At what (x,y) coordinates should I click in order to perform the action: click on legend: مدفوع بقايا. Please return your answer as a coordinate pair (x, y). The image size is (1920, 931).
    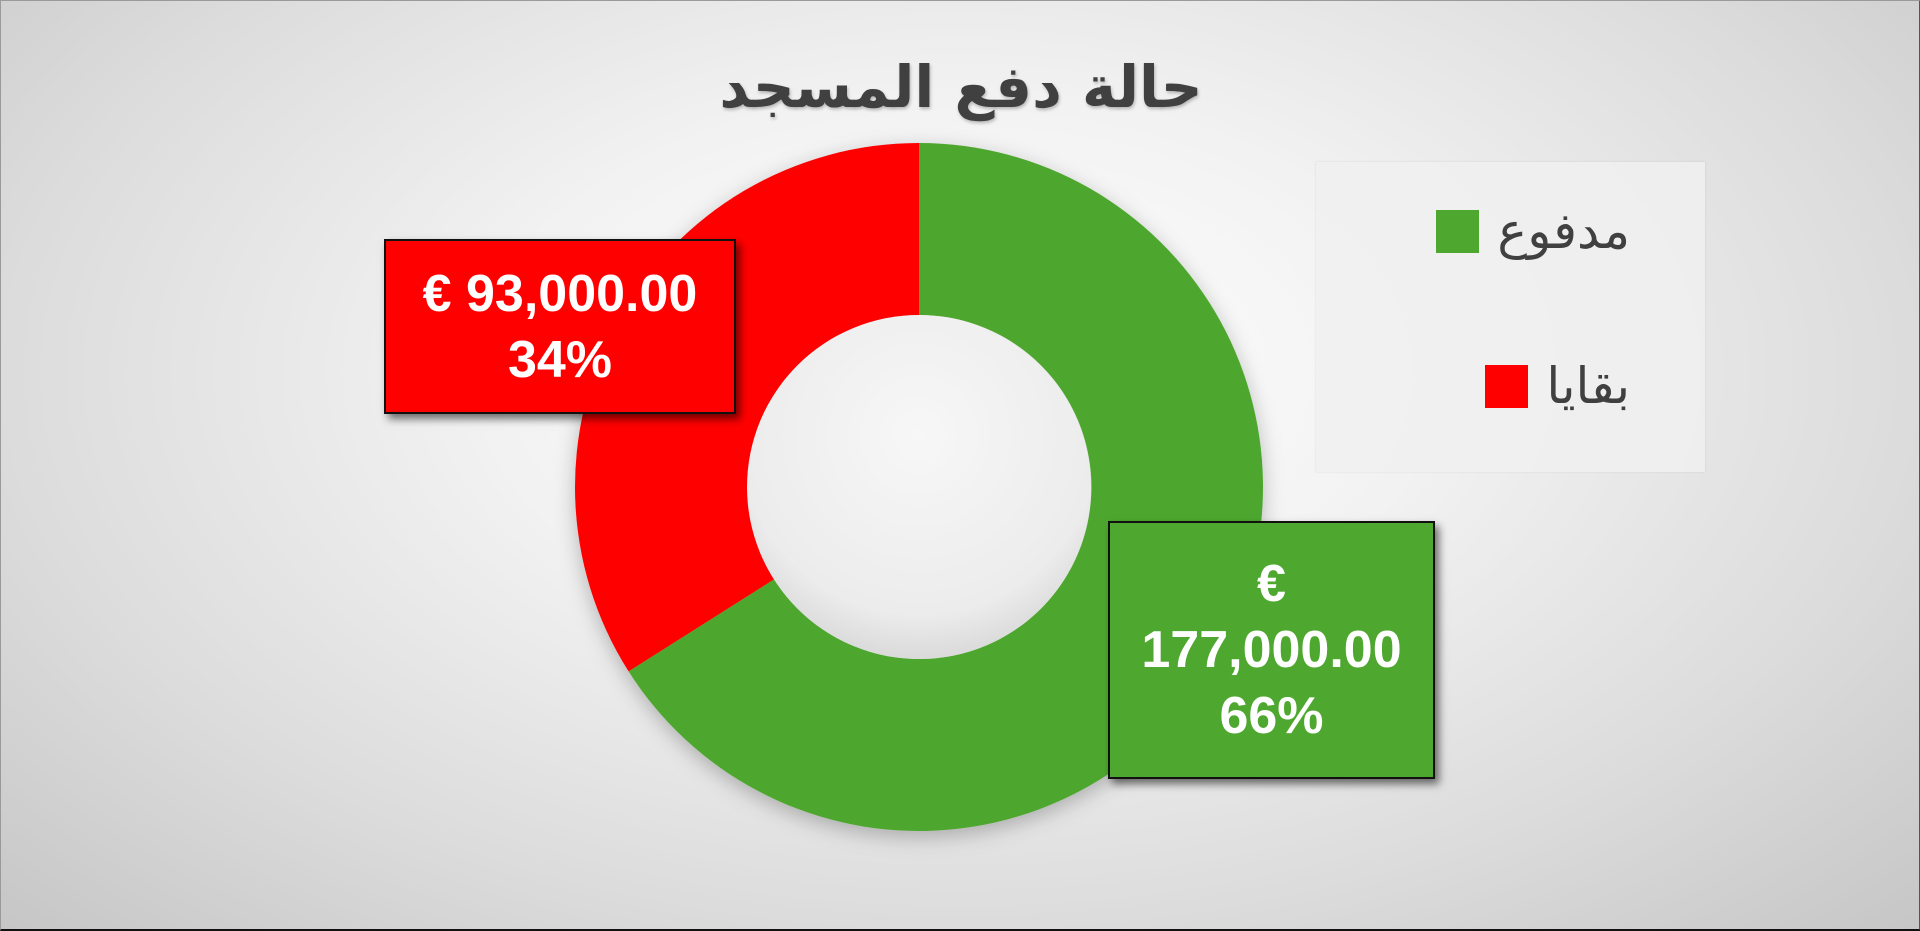
    Looking at the image, I should click on (1510, 317).